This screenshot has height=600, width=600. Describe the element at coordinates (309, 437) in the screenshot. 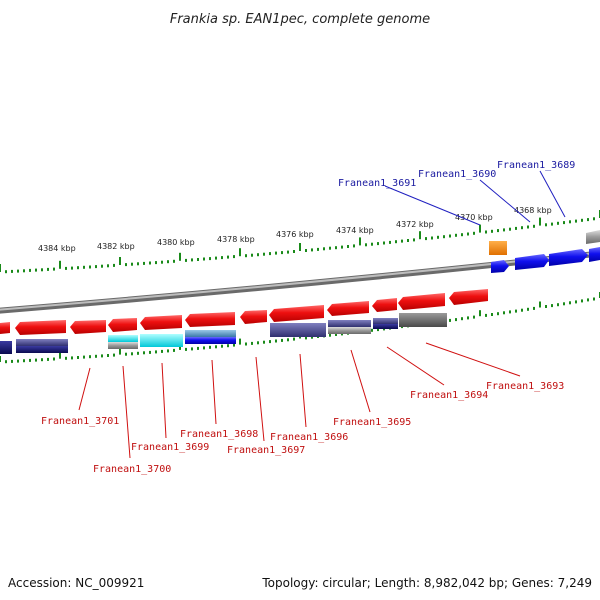

I see `gene-label-franean1-3696: Franean1_3696` at that location.